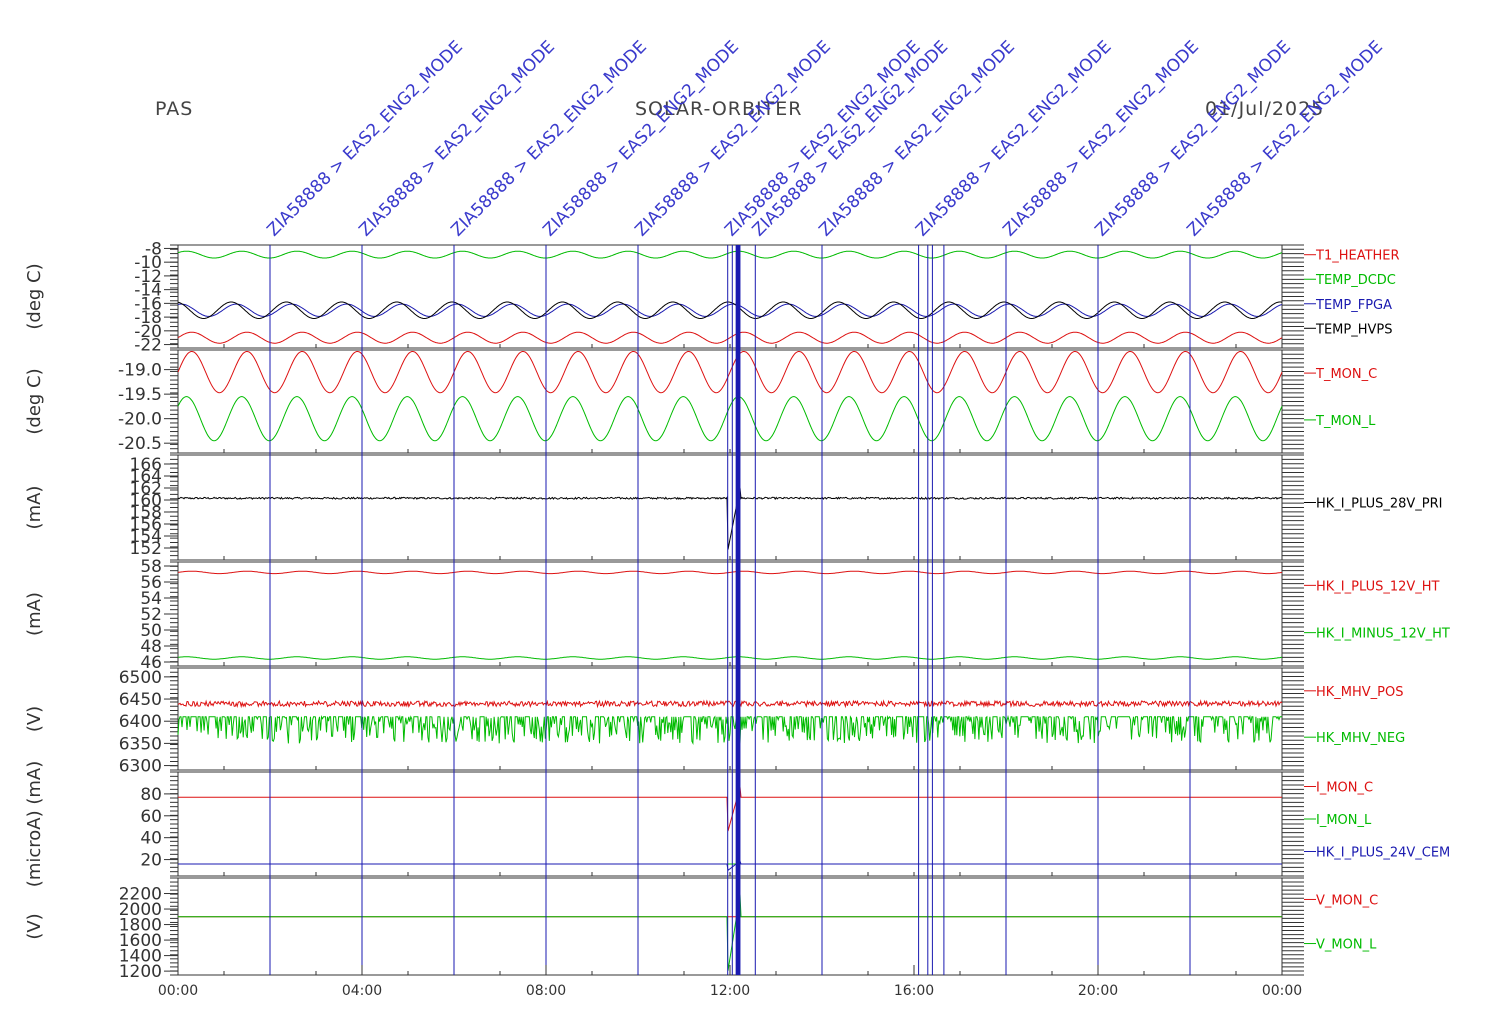 This screenshot has height=1020, width=1512. What do you see at coordinates (151, 567) in the screenshot?
I see `y-tick-label: 58` at bounding box center [151, 567].